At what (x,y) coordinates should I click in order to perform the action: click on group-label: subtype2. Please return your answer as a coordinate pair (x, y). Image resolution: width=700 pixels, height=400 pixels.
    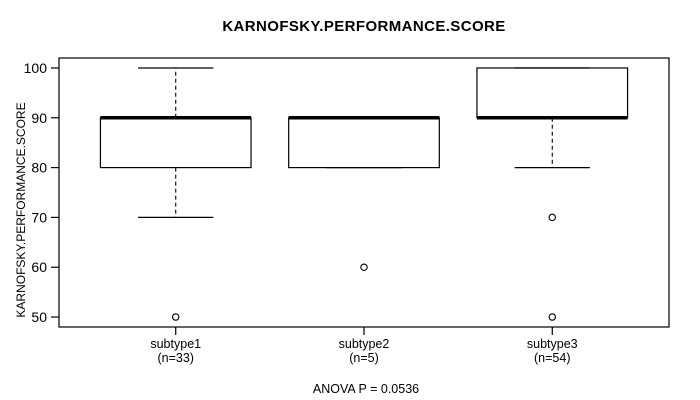
    Looking at the image, I should click on (364, 344).